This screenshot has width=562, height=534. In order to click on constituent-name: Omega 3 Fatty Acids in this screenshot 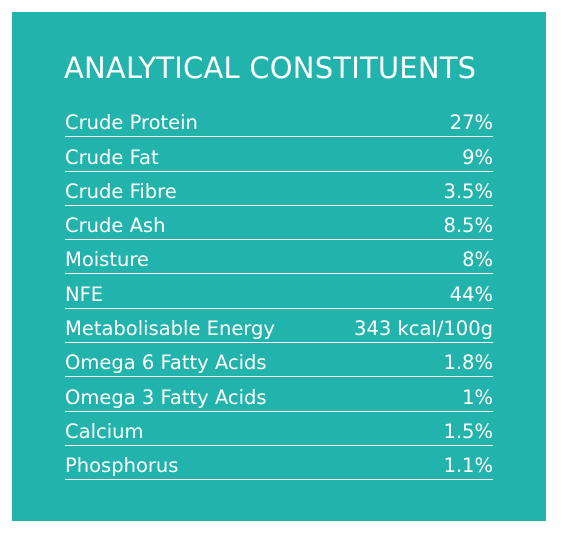, I will do `click(166, 397)`.